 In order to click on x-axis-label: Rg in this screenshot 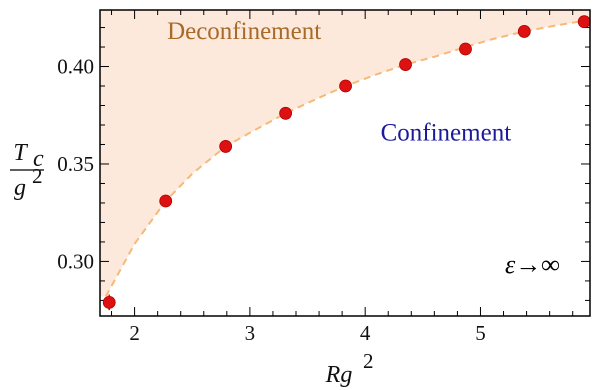, I will do `click(339, 375)`.